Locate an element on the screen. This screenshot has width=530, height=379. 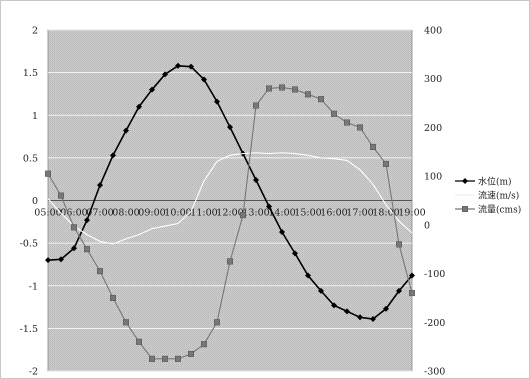
legend-label: 流速(m/s) is located at coordinates (498, 196).